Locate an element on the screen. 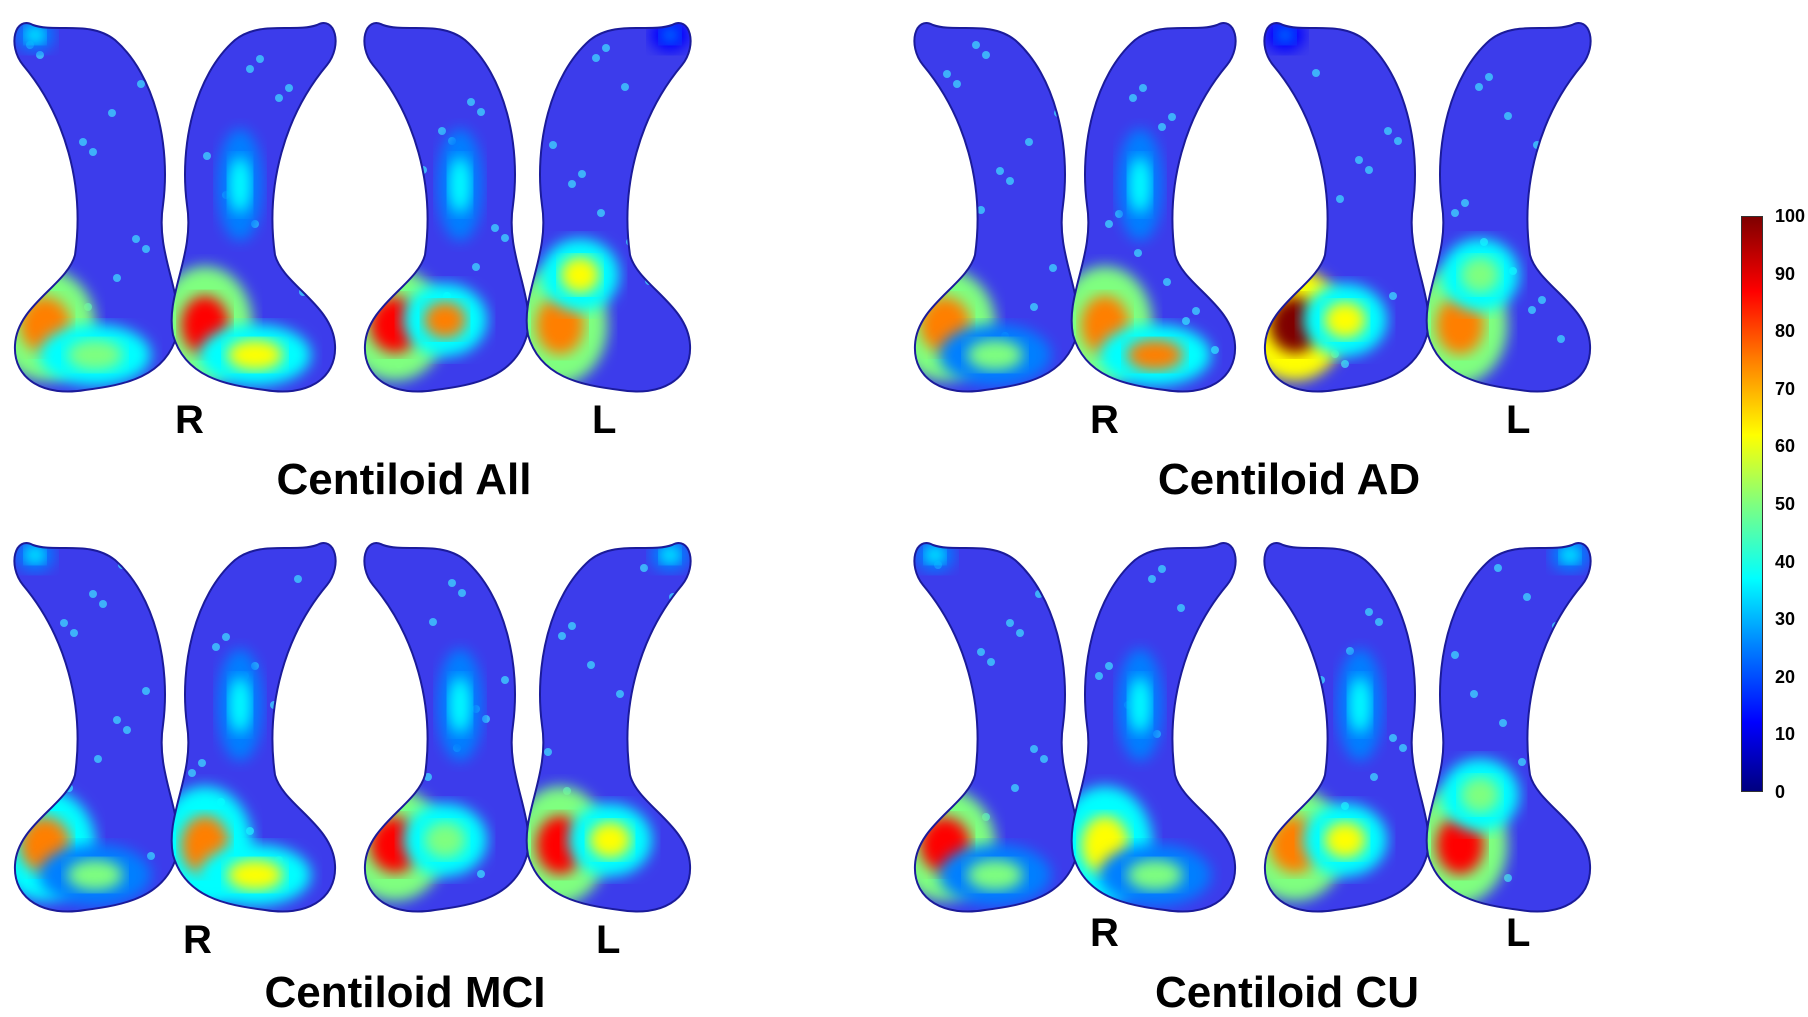 Image resolution: width=1808 pixels, height=1017 pixels. colorbar-tick-label: 10 is located at coordinates (1785, 734).